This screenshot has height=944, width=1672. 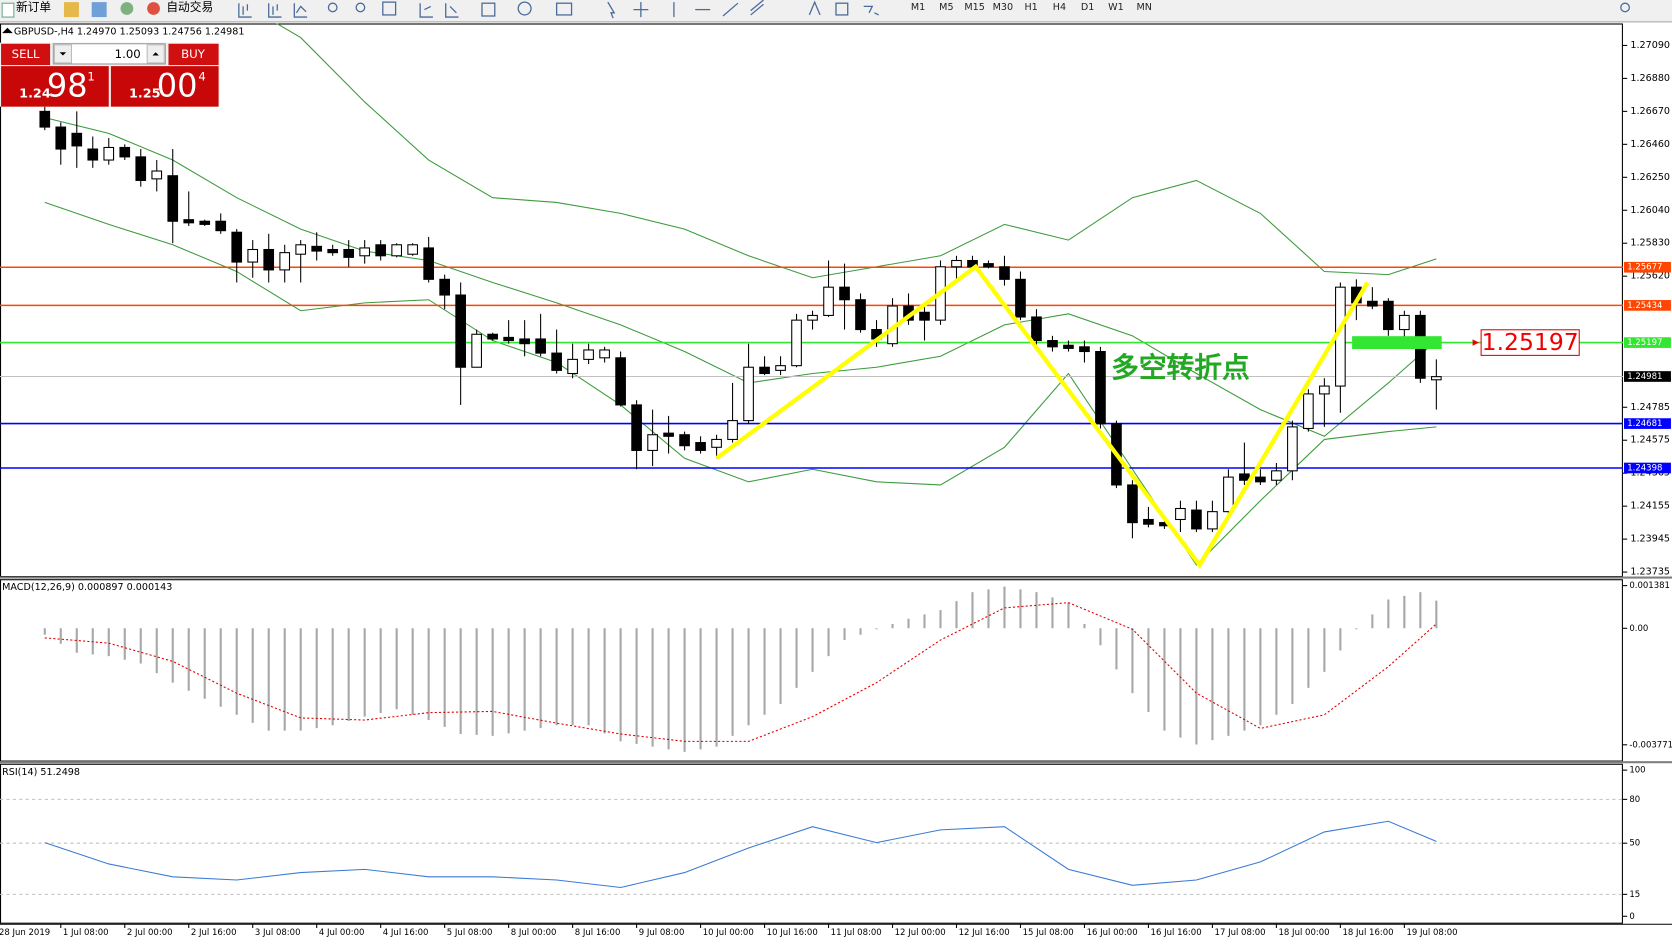 I want to click on y-tick-label: 1.23735, so click(x=1650, y=572).